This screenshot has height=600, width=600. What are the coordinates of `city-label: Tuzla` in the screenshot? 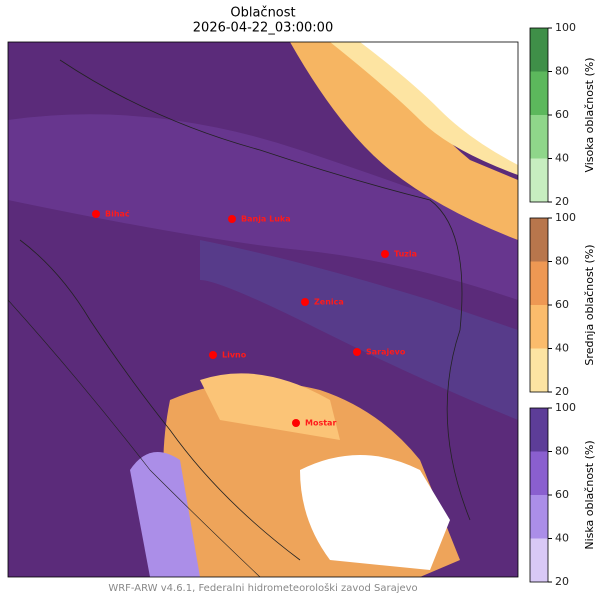 It's located at (405, 254).